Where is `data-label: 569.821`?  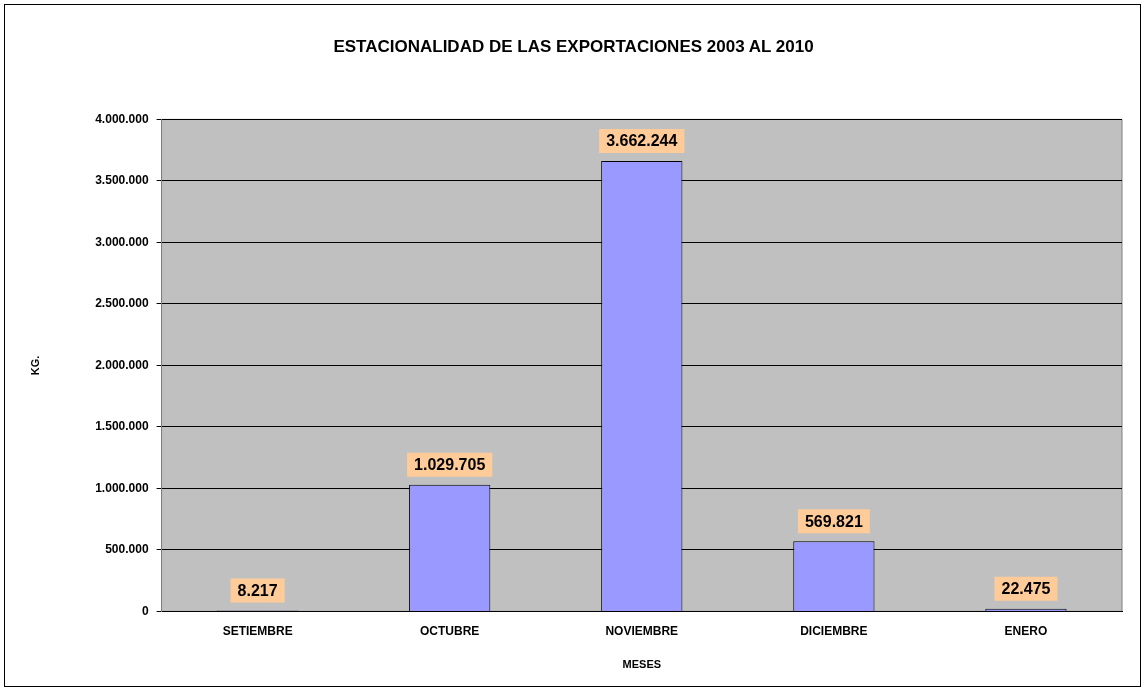
data-label: 569.821 is located at coordinates (833, 521).